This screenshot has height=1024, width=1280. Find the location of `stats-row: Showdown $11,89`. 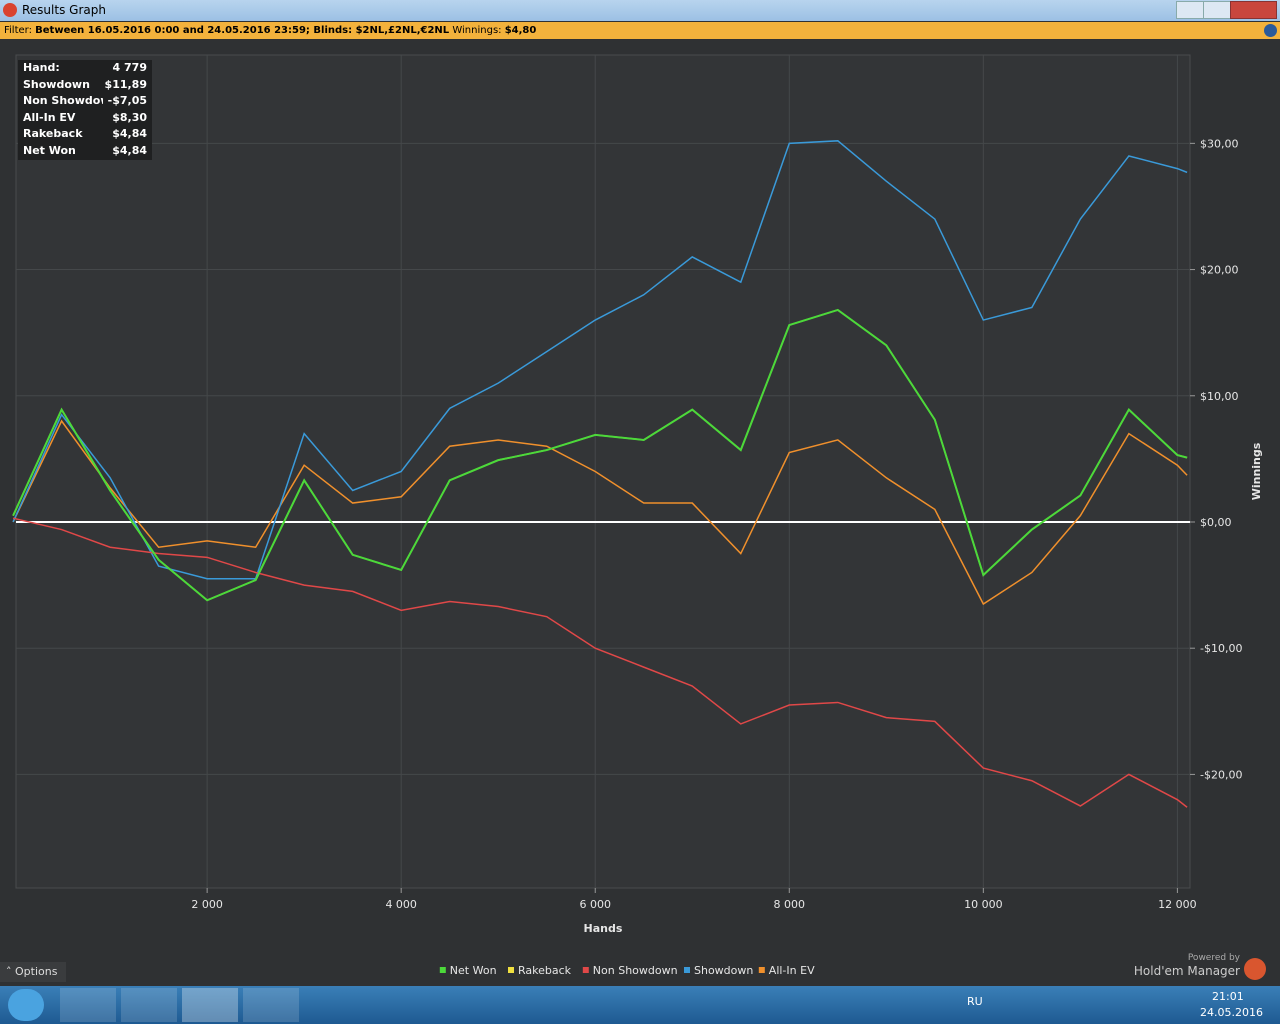

stats-row: Showdown $11,89 is located at coordinates (85, 85).